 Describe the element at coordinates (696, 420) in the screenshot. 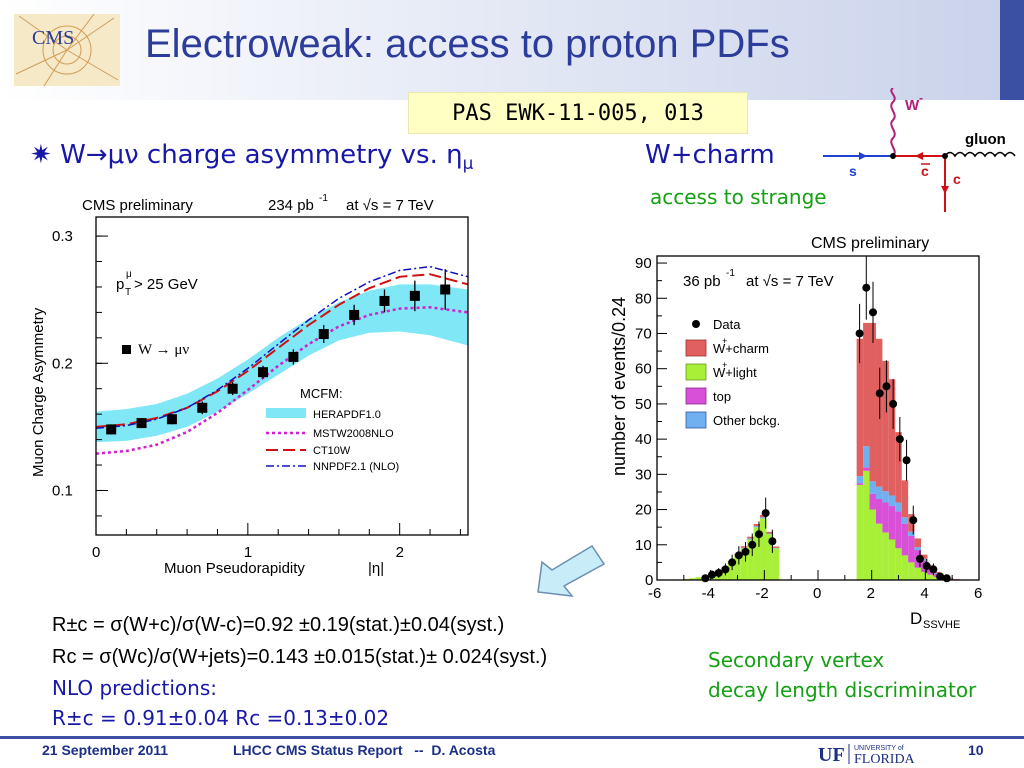

I see `right-legend-other-swatch` at that location.